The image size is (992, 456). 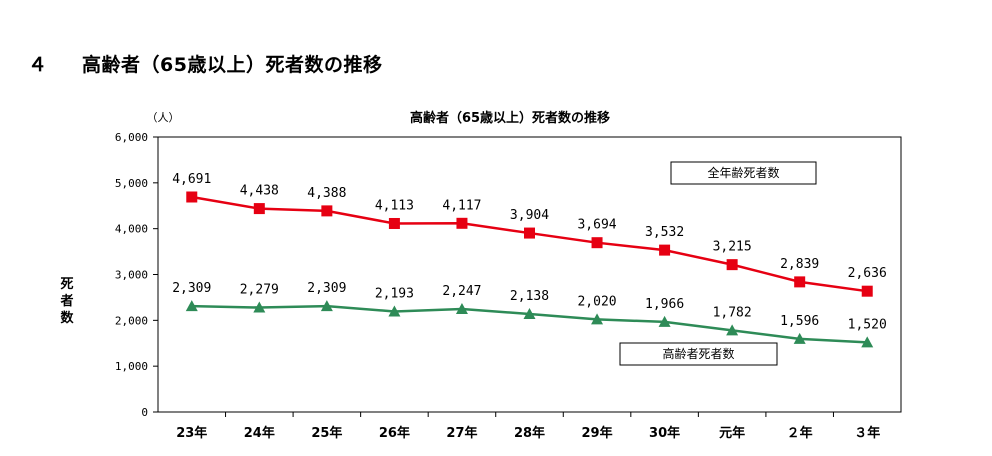 What do you see at coordinates (259, 191) in the screenshot?
I see `data-label: 4,438` at bounding box center [259, 191].